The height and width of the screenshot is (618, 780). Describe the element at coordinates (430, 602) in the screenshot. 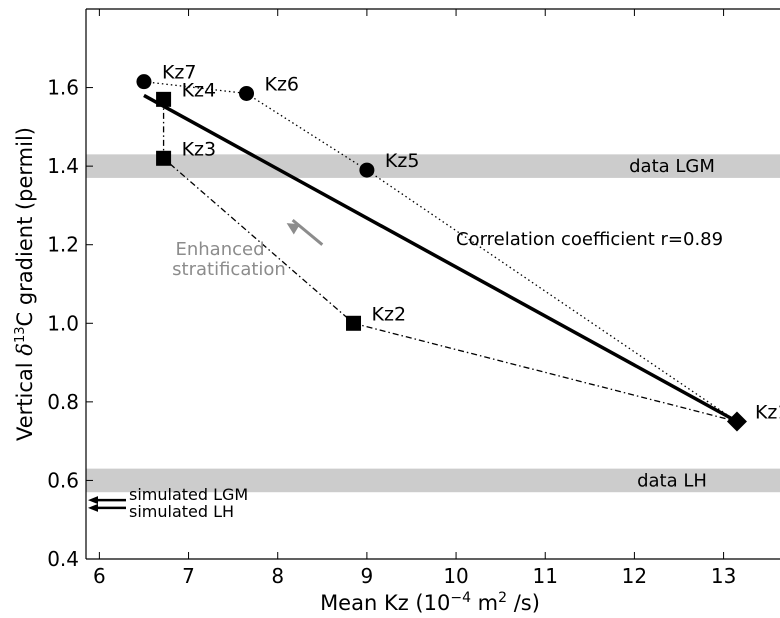

I see `x-axis-title: Mean Kz (10−4 m2 /s)` at that location.